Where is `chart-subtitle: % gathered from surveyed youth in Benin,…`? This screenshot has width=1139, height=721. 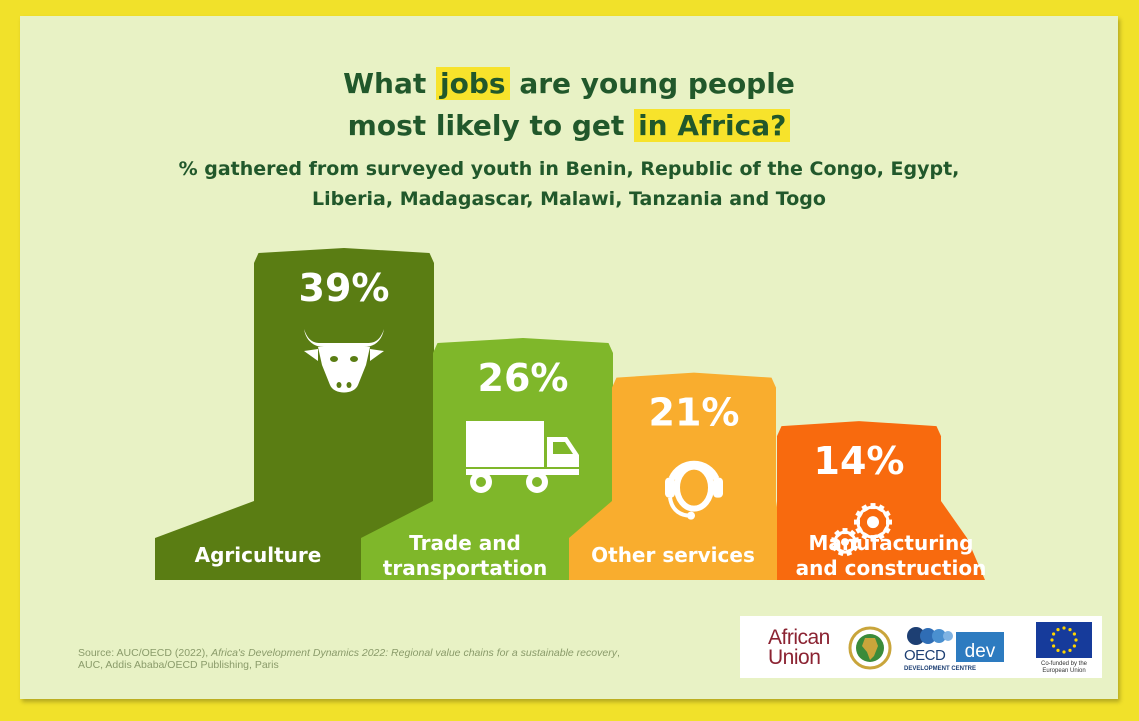 chart-subtitle: % gathered from surveyed youth in Benin,… is located at coordinates (569, 184).